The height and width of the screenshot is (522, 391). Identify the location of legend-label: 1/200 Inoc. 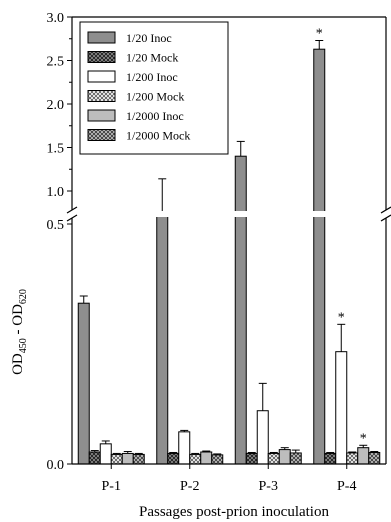
(152, 77).